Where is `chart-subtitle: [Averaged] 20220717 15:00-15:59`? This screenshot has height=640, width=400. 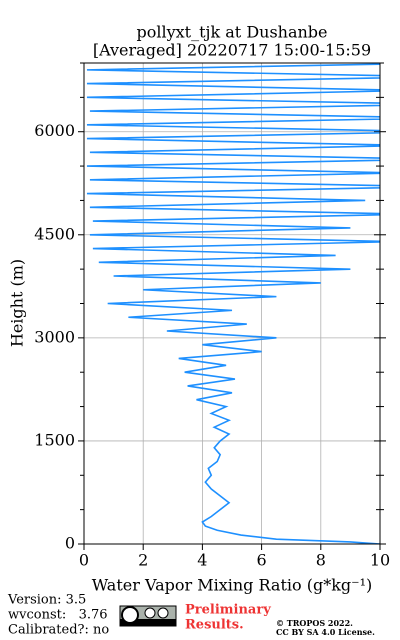 chart-subtitle: [Averaged] 20220717 15:00-15:59 is located at coordinates (232, 50).